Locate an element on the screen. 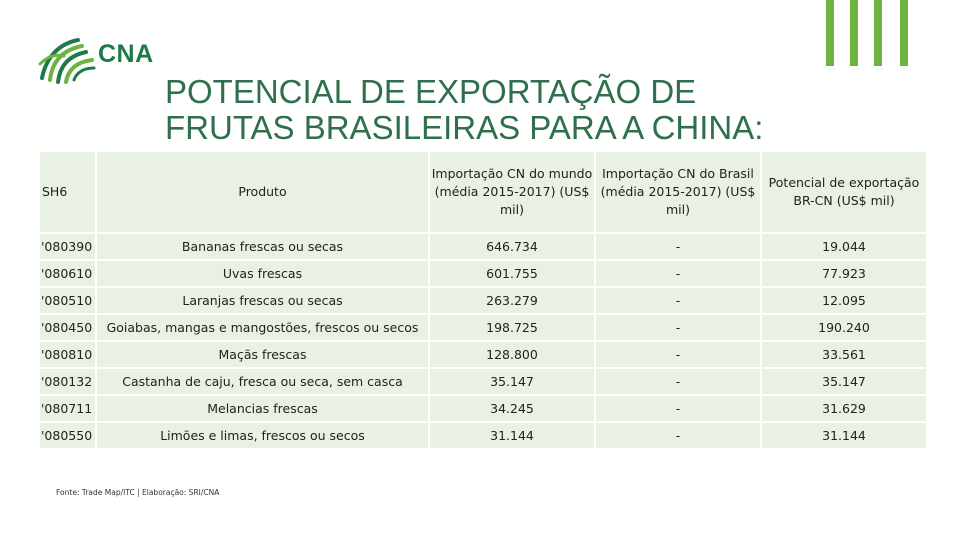 This screenshot has width=960, height=540. table-row: '080810 Maçãs frescas 128.800 - 33.561 is located at coordinates (483, 354).